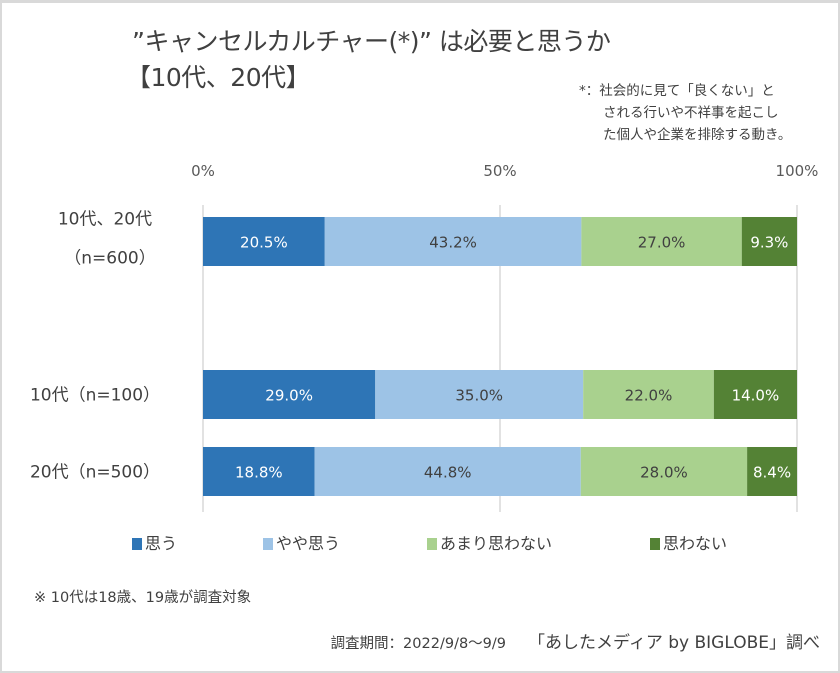 The height and width of the screenshot is (673, 840). I want to click on data-label: 14.0%, so click(756, 396).